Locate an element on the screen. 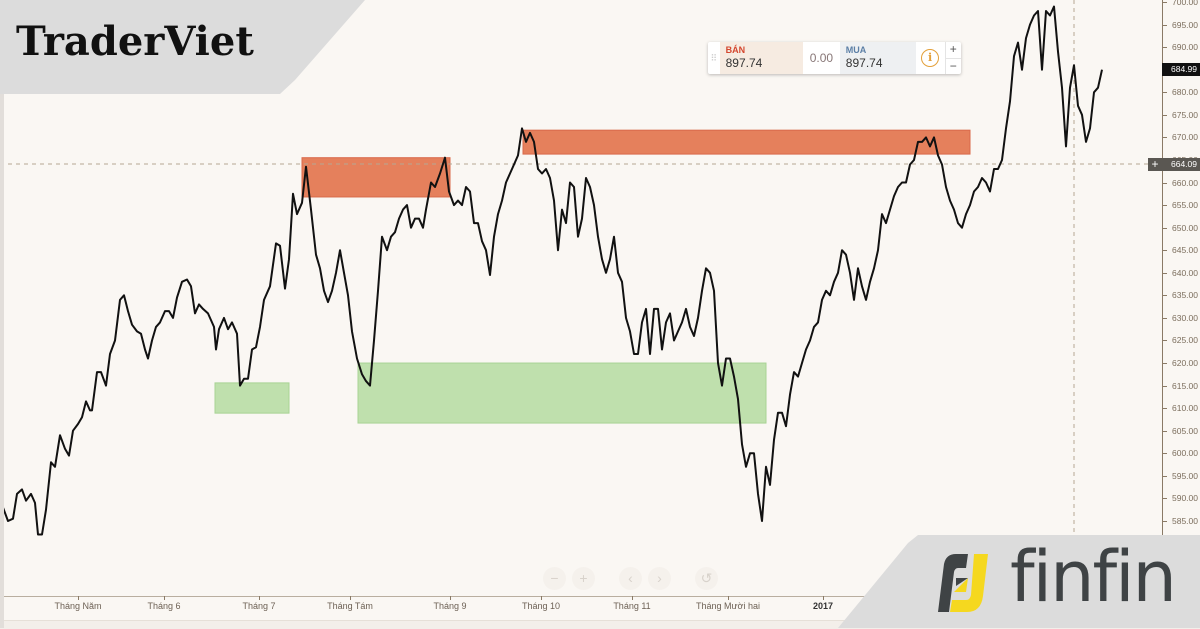 This screenshot has height=629, width=1200. x-tick-label: Tháng Tám is located at coordinates (350, 606).